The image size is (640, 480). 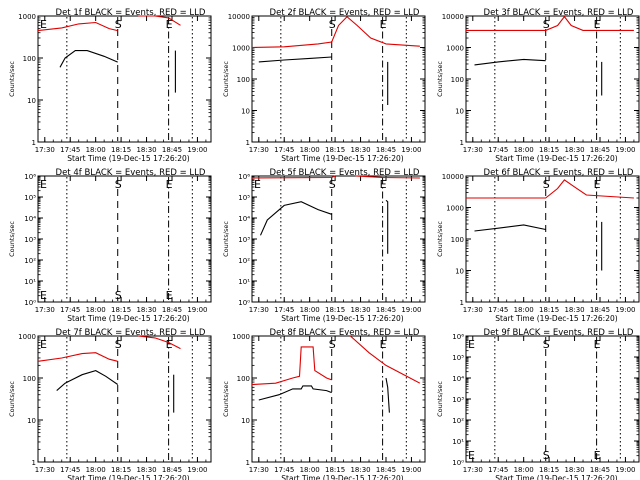 I want to click on marker-label-bottom: S, so click(x=546, y=455).